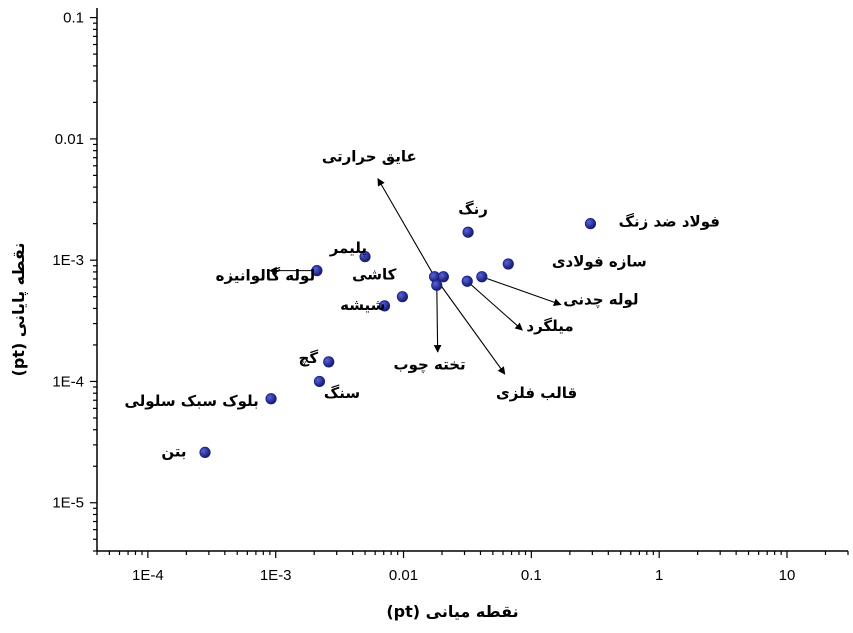  I want to click on point-label: تخته چوب, so click(430, 365).